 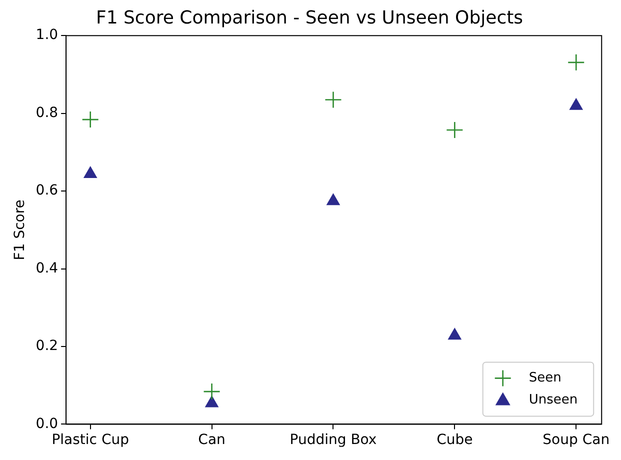 What do you see at coordinates (47, 112) in the screenshot?
I see `y-tick-label: 0.8` at bounding box center [47, 112].